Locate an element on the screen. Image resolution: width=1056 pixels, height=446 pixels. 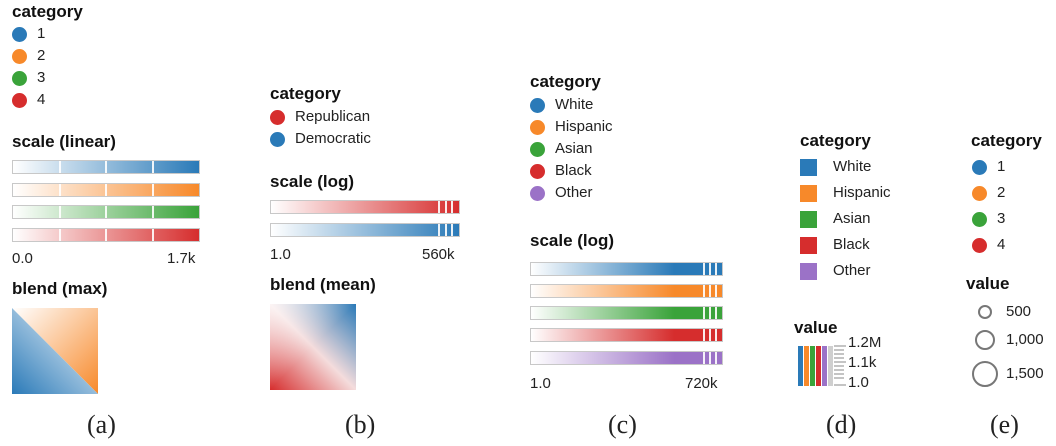
purple-dot-icon is located at coordinates (537, 193).